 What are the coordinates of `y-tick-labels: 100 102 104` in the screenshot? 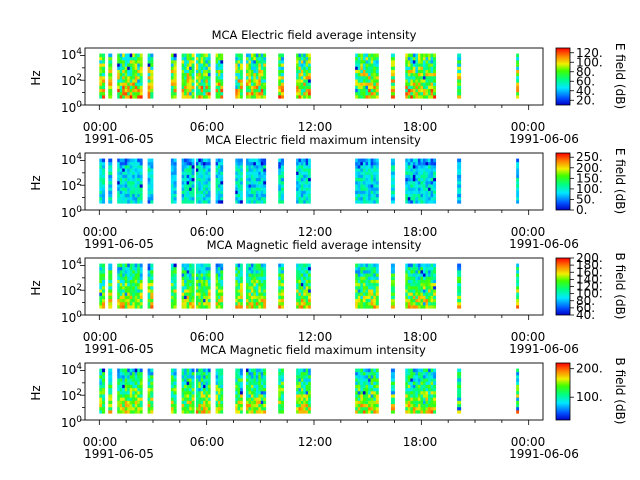 It's located at (71, 291).